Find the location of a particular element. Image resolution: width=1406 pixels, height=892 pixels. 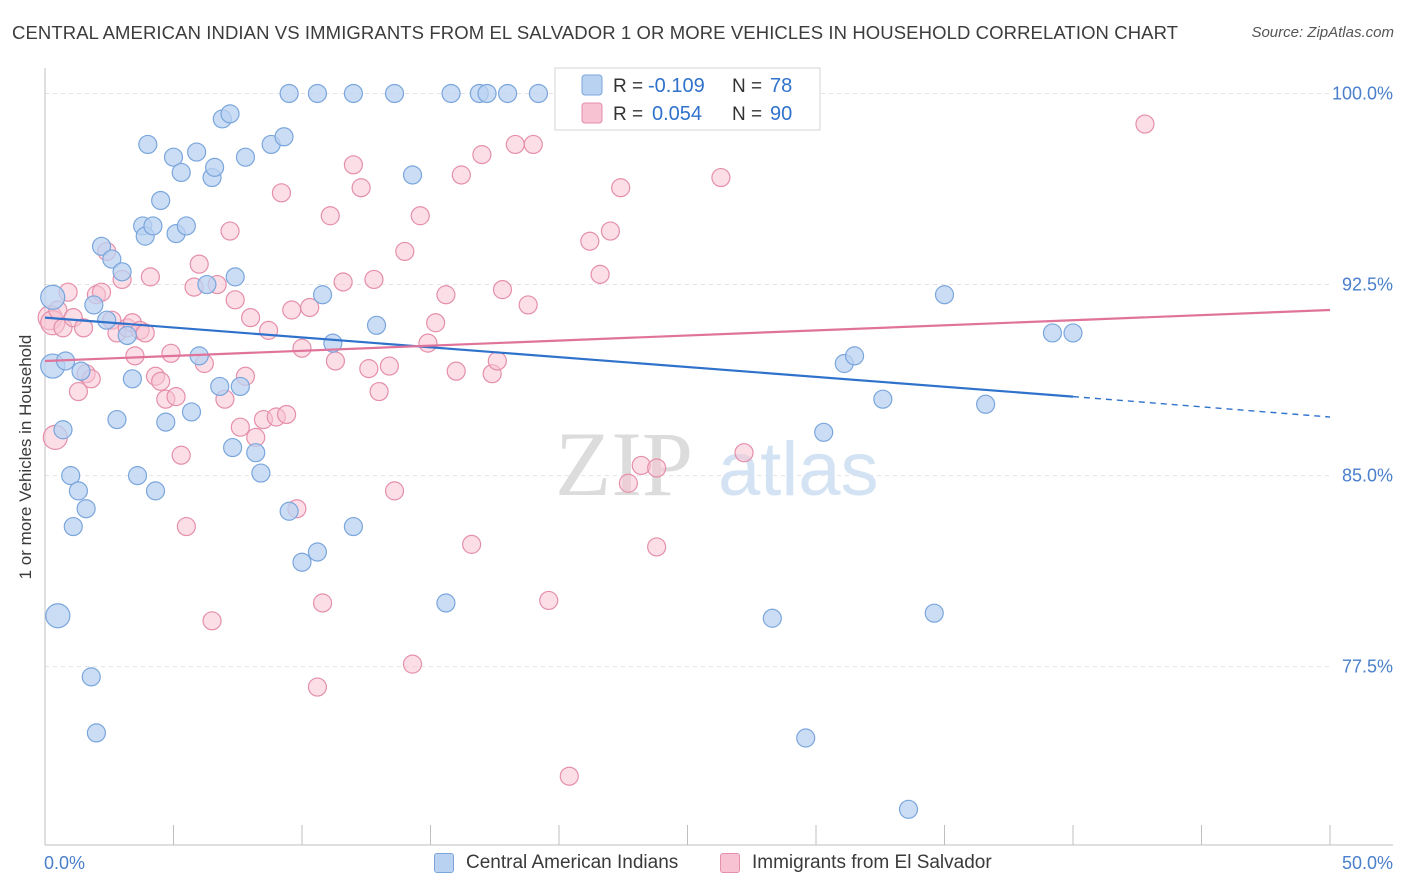

y-axis-label: 1 or more Vehicles in Household is located at coordinates (25, 457).